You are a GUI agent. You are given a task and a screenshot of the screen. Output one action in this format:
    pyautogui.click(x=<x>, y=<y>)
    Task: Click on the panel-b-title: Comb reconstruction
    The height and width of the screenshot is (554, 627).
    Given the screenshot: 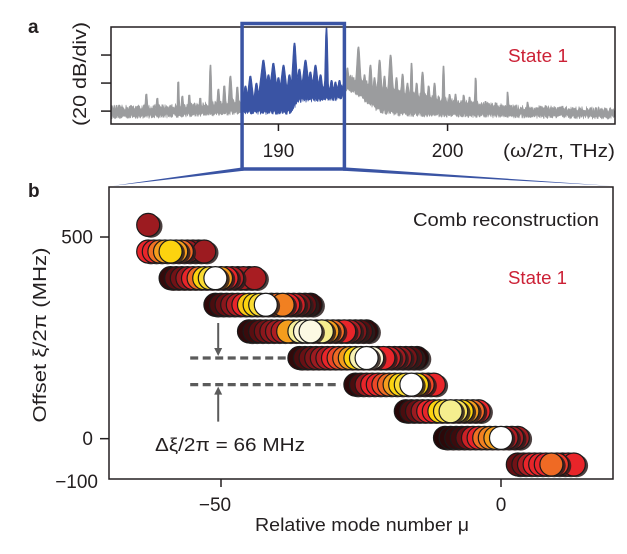 What is the action you would take?
    pyautogui.click(x=506, y=220)
    